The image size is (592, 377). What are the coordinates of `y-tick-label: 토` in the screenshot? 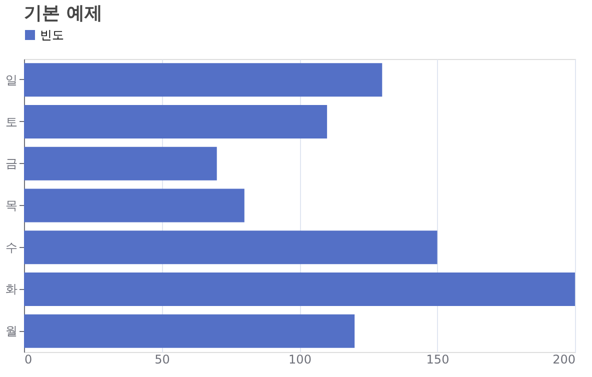 It's located at (12, 121).